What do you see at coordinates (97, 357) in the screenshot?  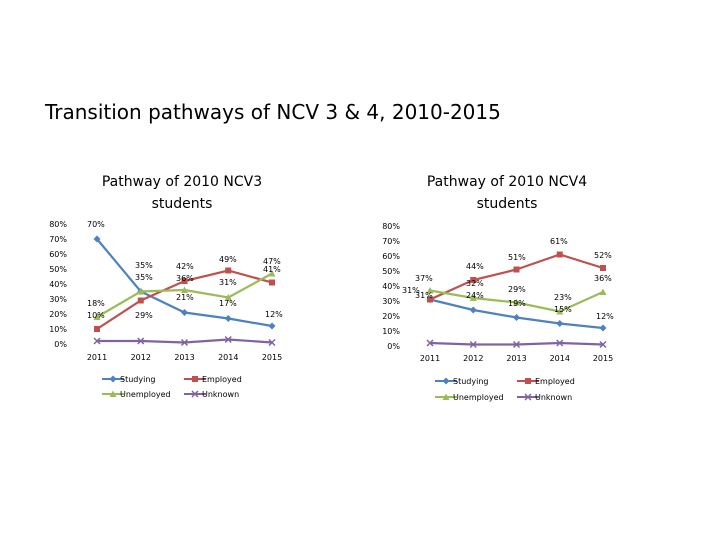 I see `x-tick-label: 2011` at bounding box center [97, 357].